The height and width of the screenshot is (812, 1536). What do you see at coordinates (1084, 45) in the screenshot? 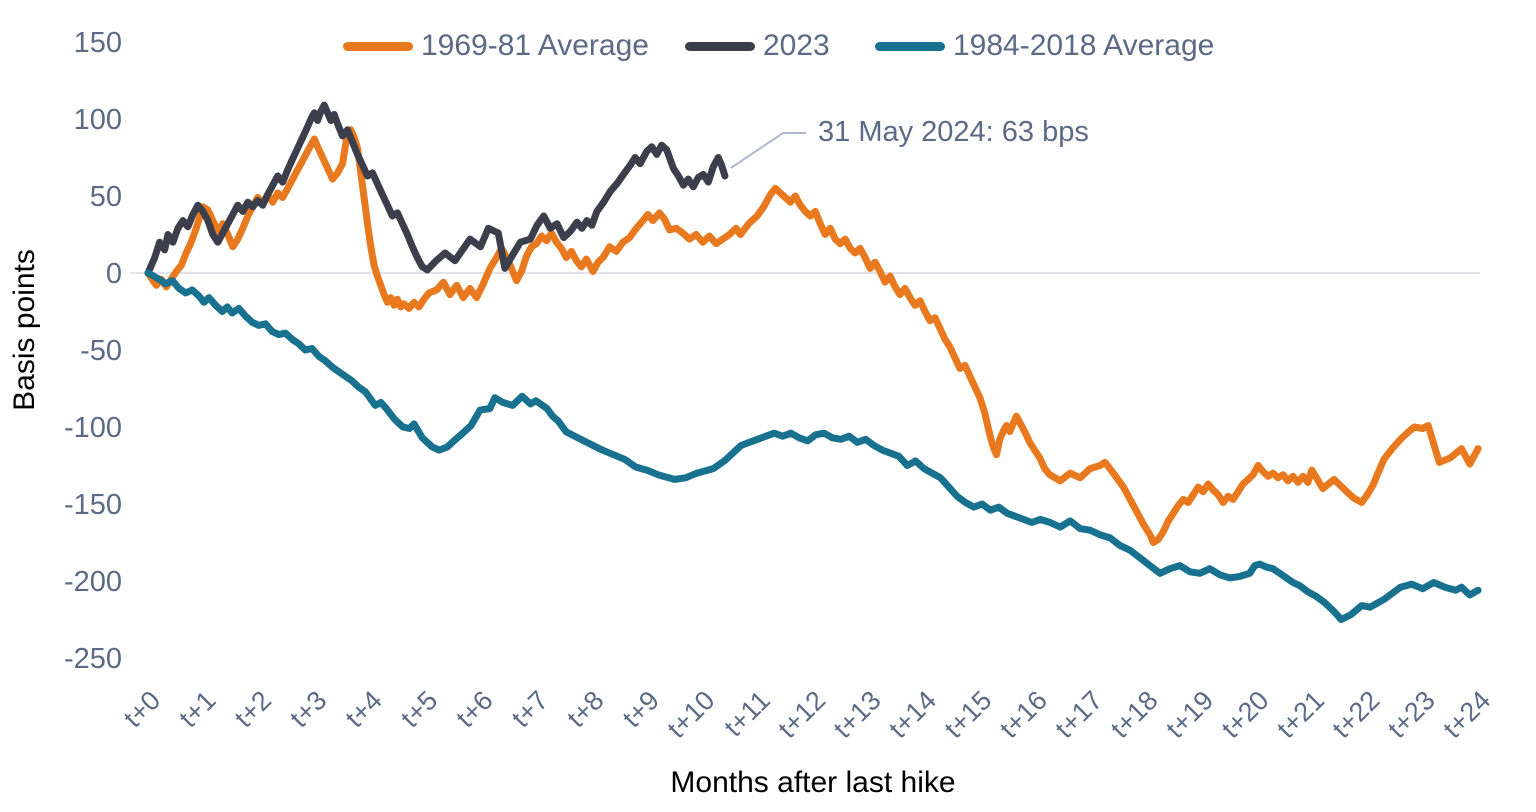
I see `legend-label-1984-2018-average: 1984-2018 Average` at bounding box center [1084, 45].